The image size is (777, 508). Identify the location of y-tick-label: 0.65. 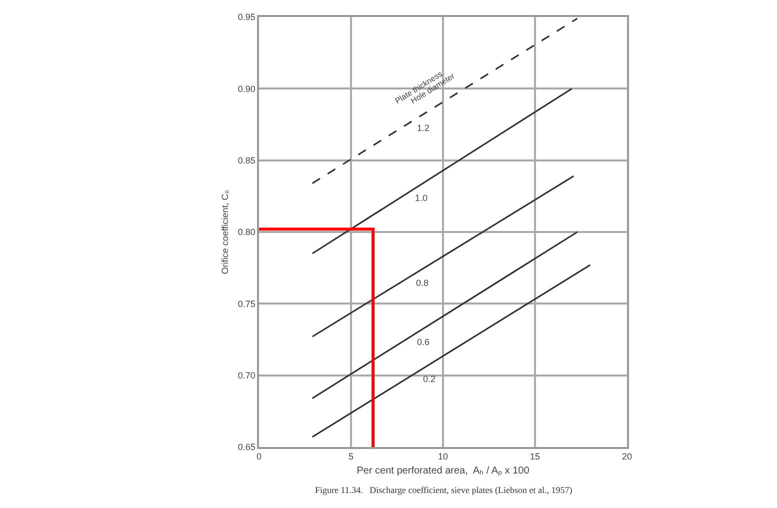
(247, 447).